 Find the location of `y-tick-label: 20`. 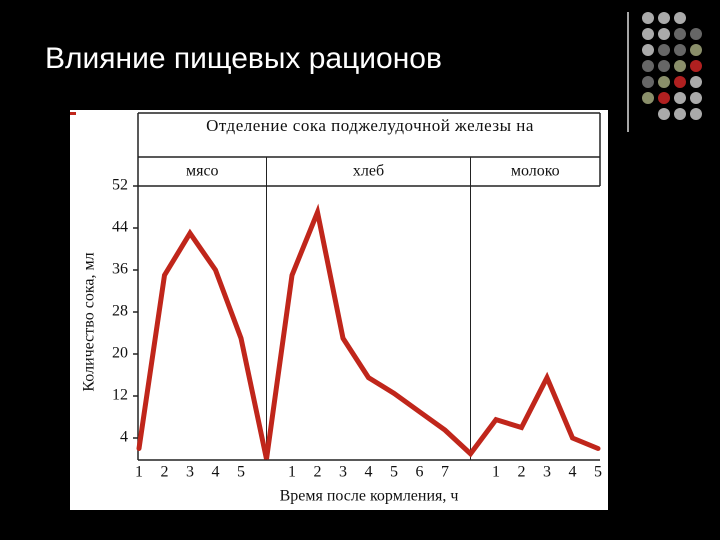

y-tick-label: 20 is located at coordinates (120, 353).